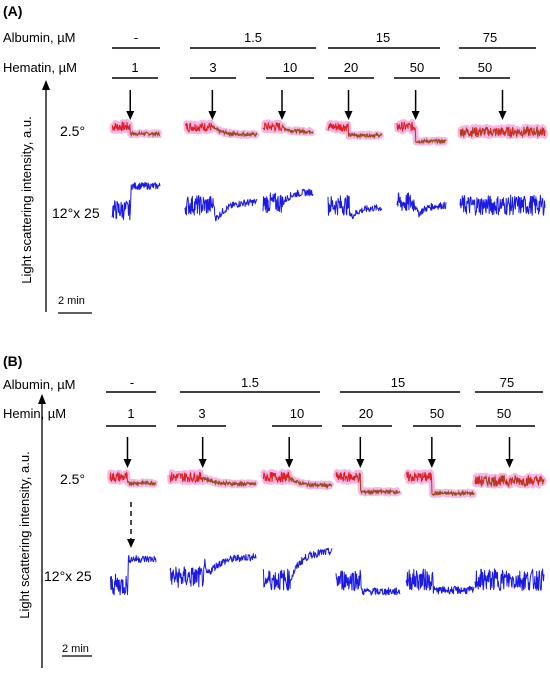 The width and height of the screenshot is (550, 675). Describe the element at coordinates (366, 413) in the screenshot. I see `panel-b-conc-3: 20` at that location.